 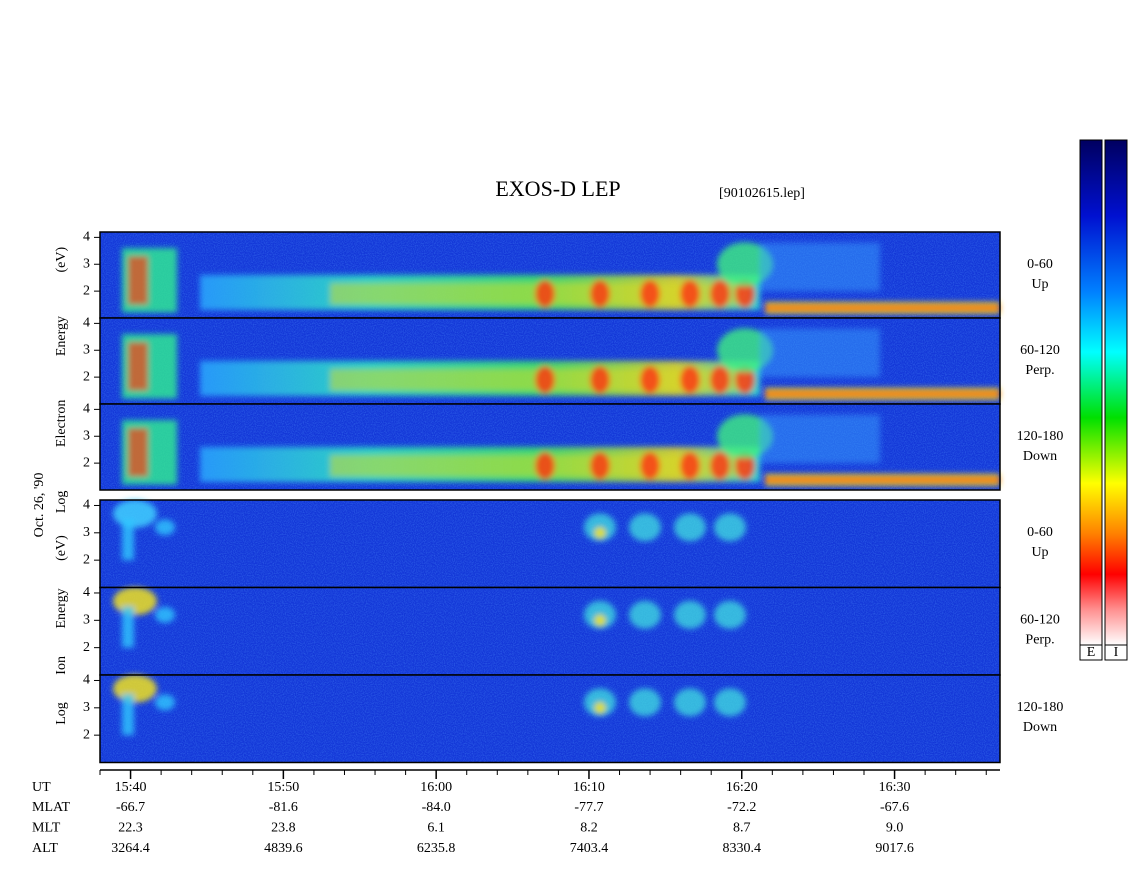 I want to click on ephemeris-value: -81.6, so click(x=283, y=807).